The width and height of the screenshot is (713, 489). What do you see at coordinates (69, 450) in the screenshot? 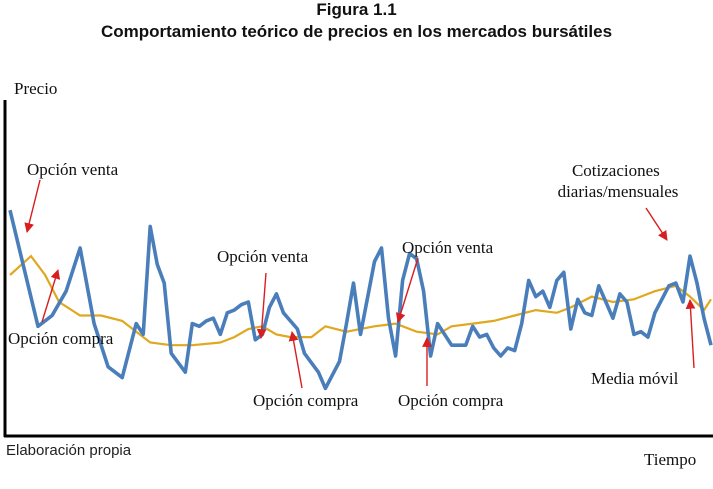
I see `source-note: Elaboración propia` at bounding box center [69, 450].